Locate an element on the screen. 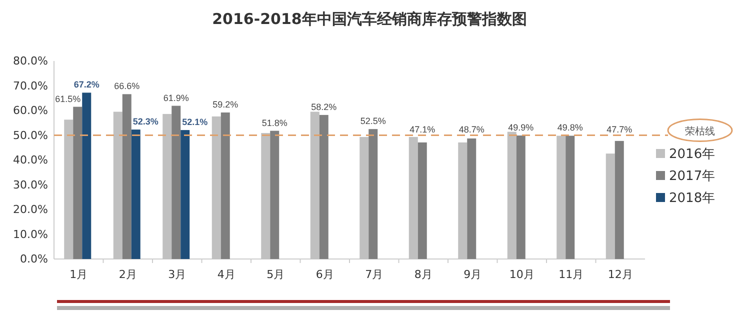 The image size is (744, 320). x-tick-label: 5月 is located at coordinates (275, 274).